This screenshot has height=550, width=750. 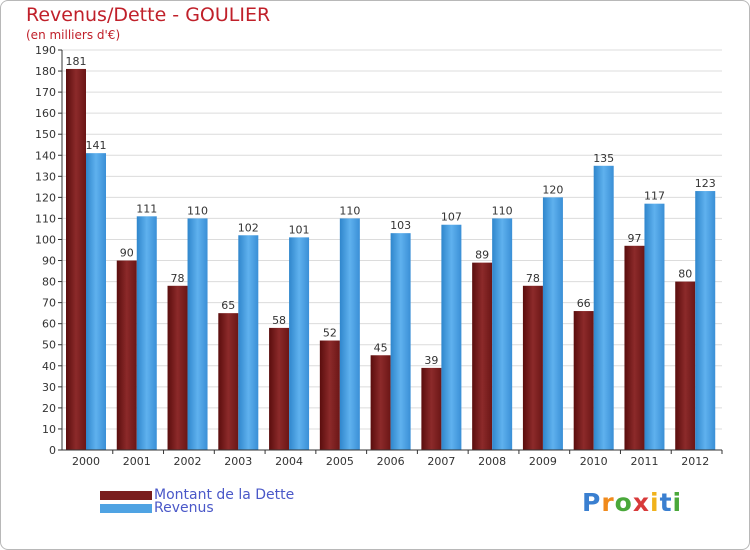 What do you see at coordinates (126, 495) in the screenshot?
I see `legend-swatch-debt` at bounding box center [126, 495].